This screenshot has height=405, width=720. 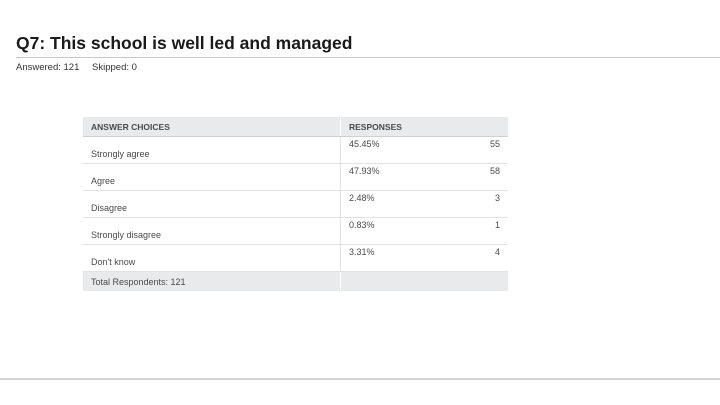 I want to click on response-count: 55, so click(x=494, y=144).